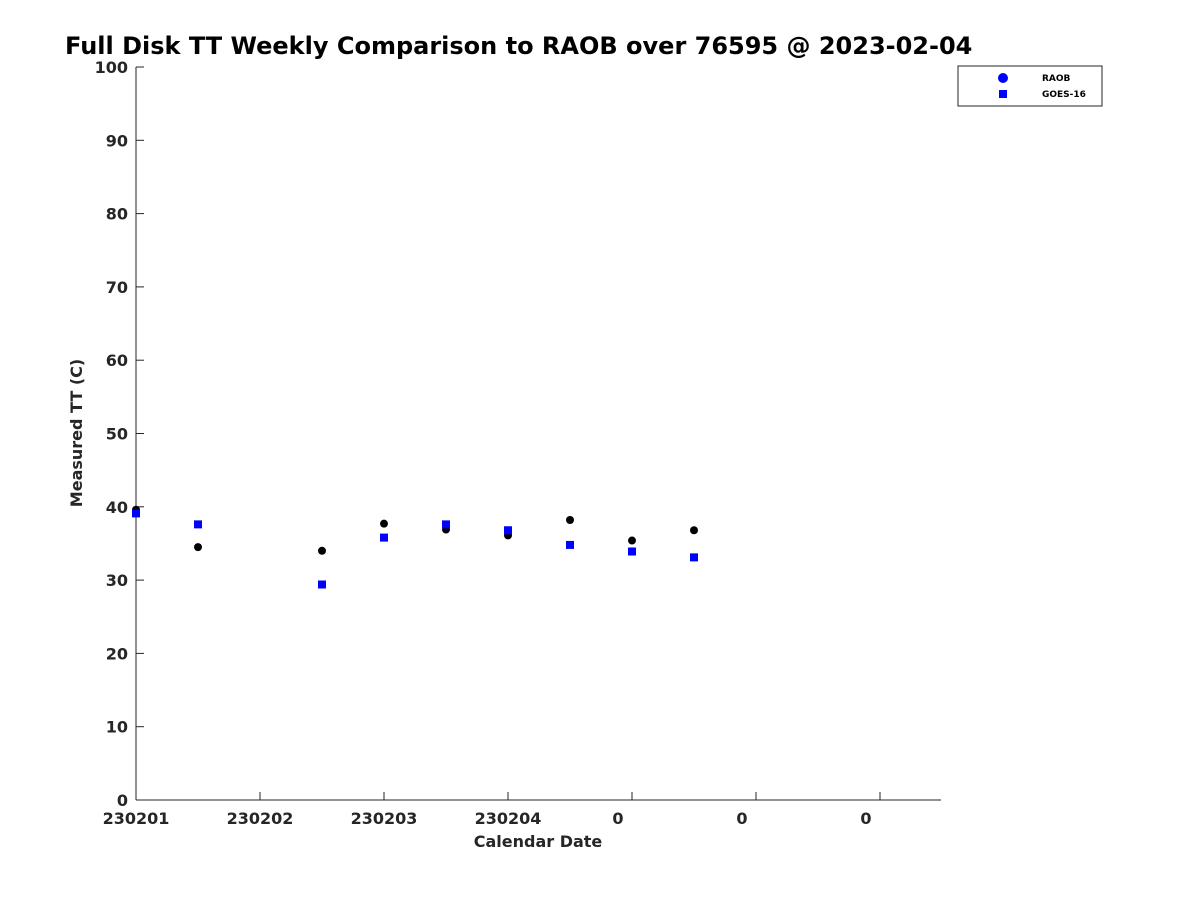 This screenshot has width=1200, height=900. What do you see at coordinates (117, 653) in the screenshot?
I see `y-tick-label: 20` at bounding box center [117, 653].